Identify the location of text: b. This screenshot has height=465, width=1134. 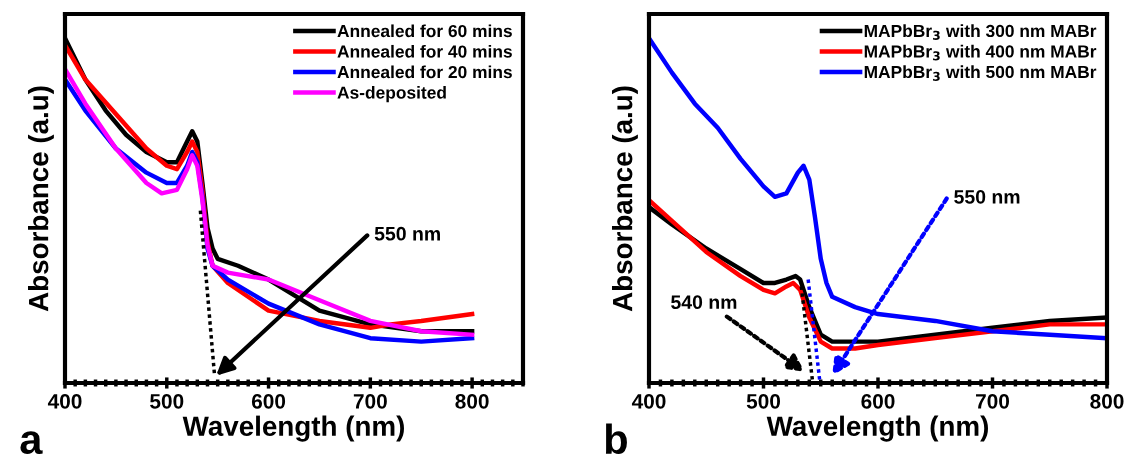
(616, 439).